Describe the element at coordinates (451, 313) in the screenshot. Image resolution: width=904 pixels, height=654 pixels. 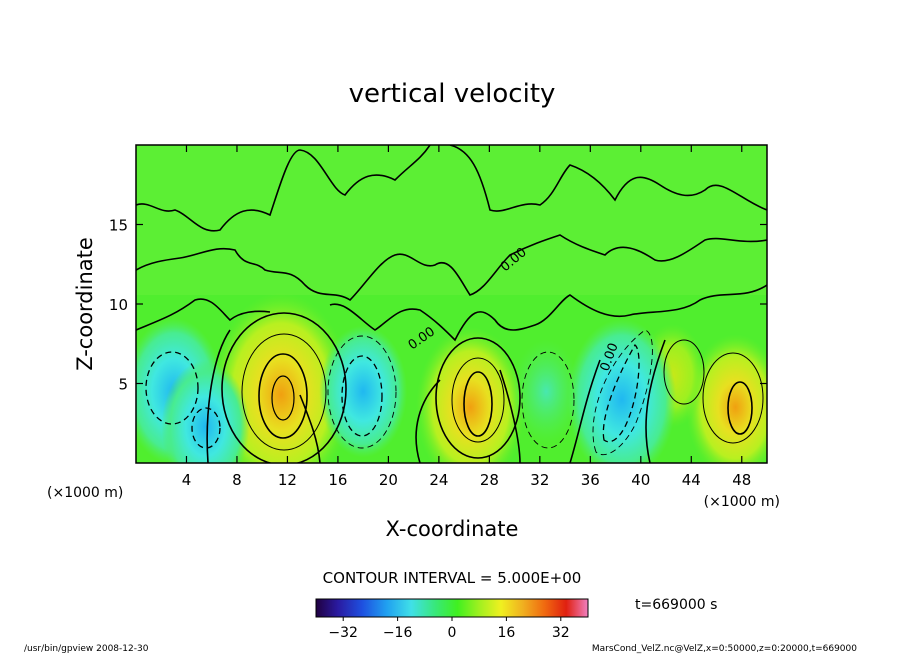
I see `lower-contour-line` at that location.